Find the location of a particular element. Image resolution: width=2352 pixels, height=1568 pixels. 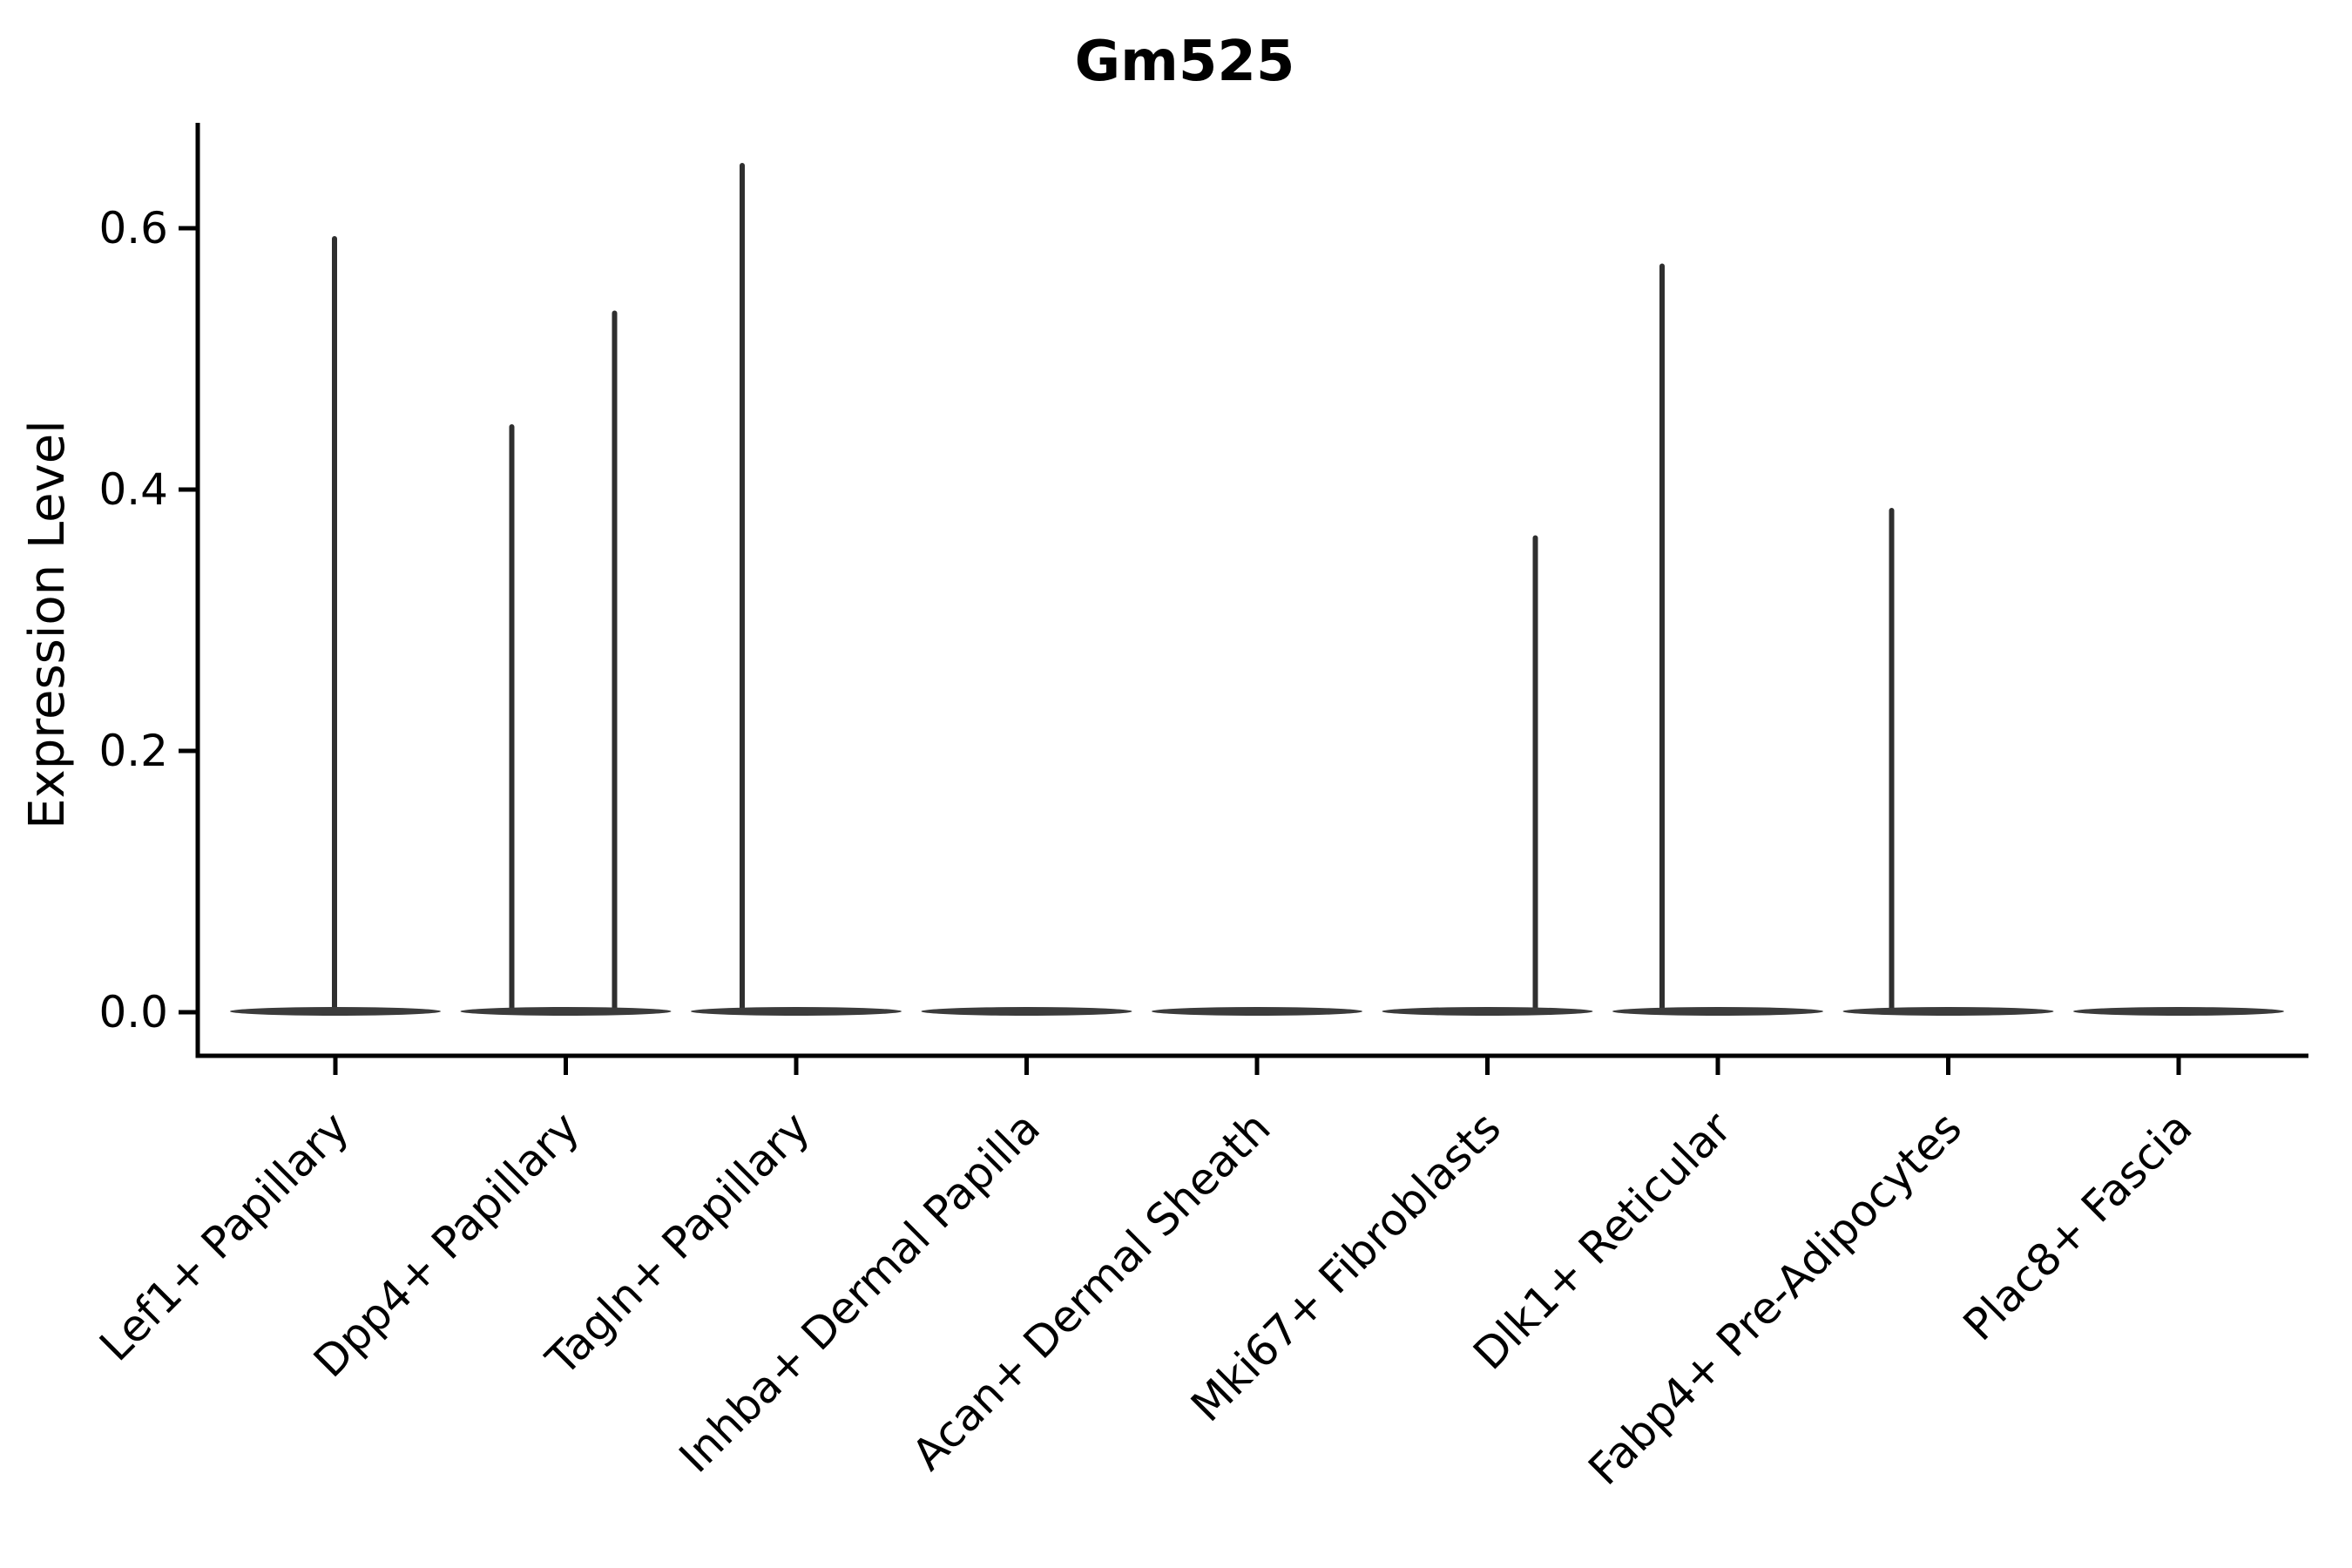

y-tick-label: 0.0 is located at coordinates (133, 1012).